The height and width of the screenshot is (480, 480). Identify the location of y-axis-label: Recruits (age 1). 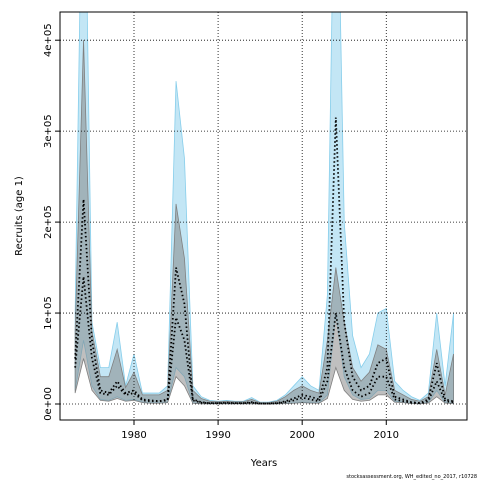
(19, 216).